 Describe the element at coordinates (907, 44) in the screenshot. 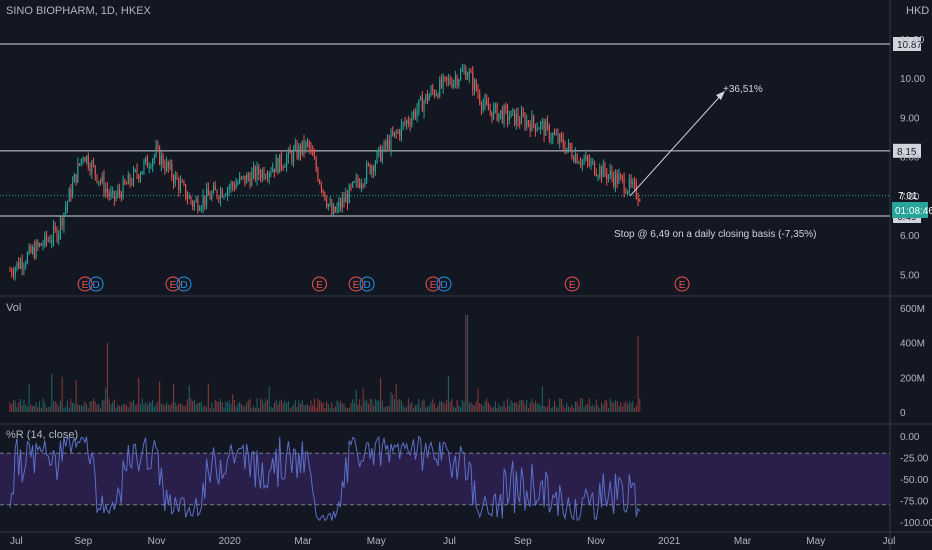

I see `level-badge` at that location.